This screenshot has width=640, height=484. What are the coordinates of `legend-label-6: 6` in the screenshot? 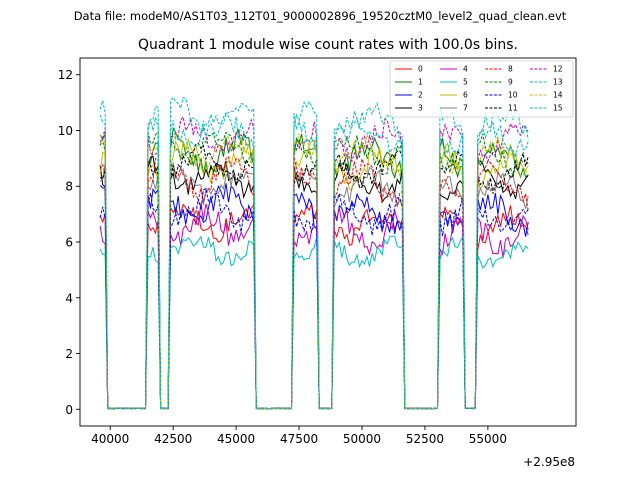 It's located at (465, 95).